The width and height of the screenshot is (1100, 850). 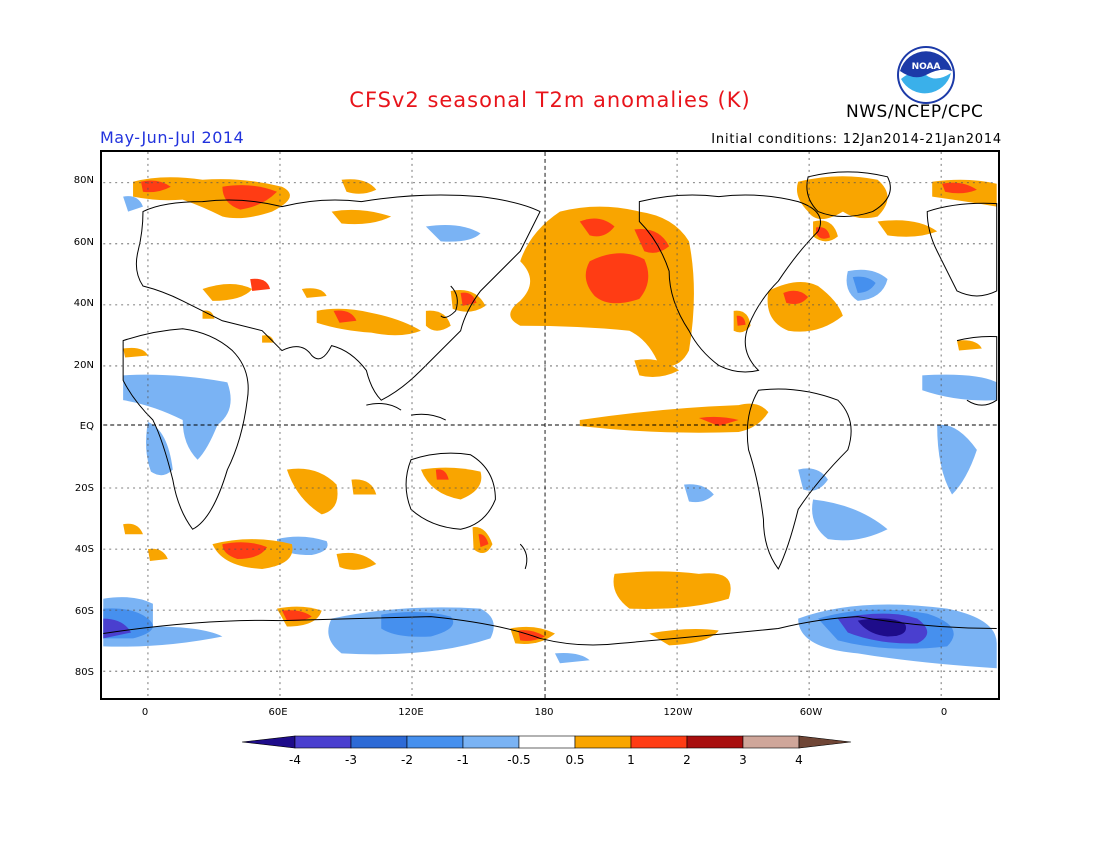 I want to click on lat-label: EQ, so click(x=86, y=426).